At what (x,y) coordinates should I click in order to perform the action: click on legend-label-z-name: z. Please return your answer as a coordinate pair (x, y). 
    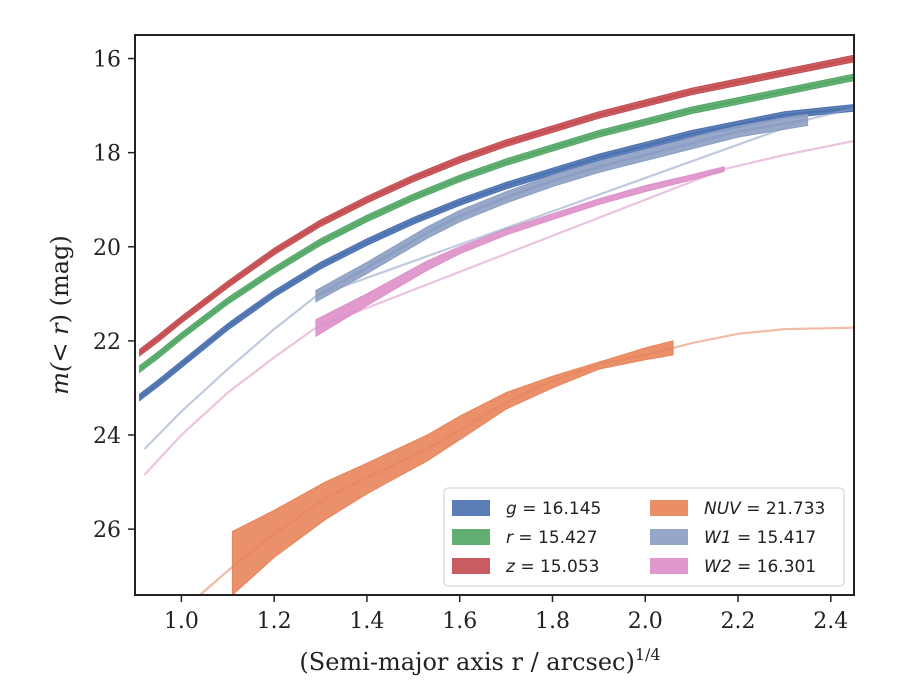
    Looking at the image, I should click on (510, 567).